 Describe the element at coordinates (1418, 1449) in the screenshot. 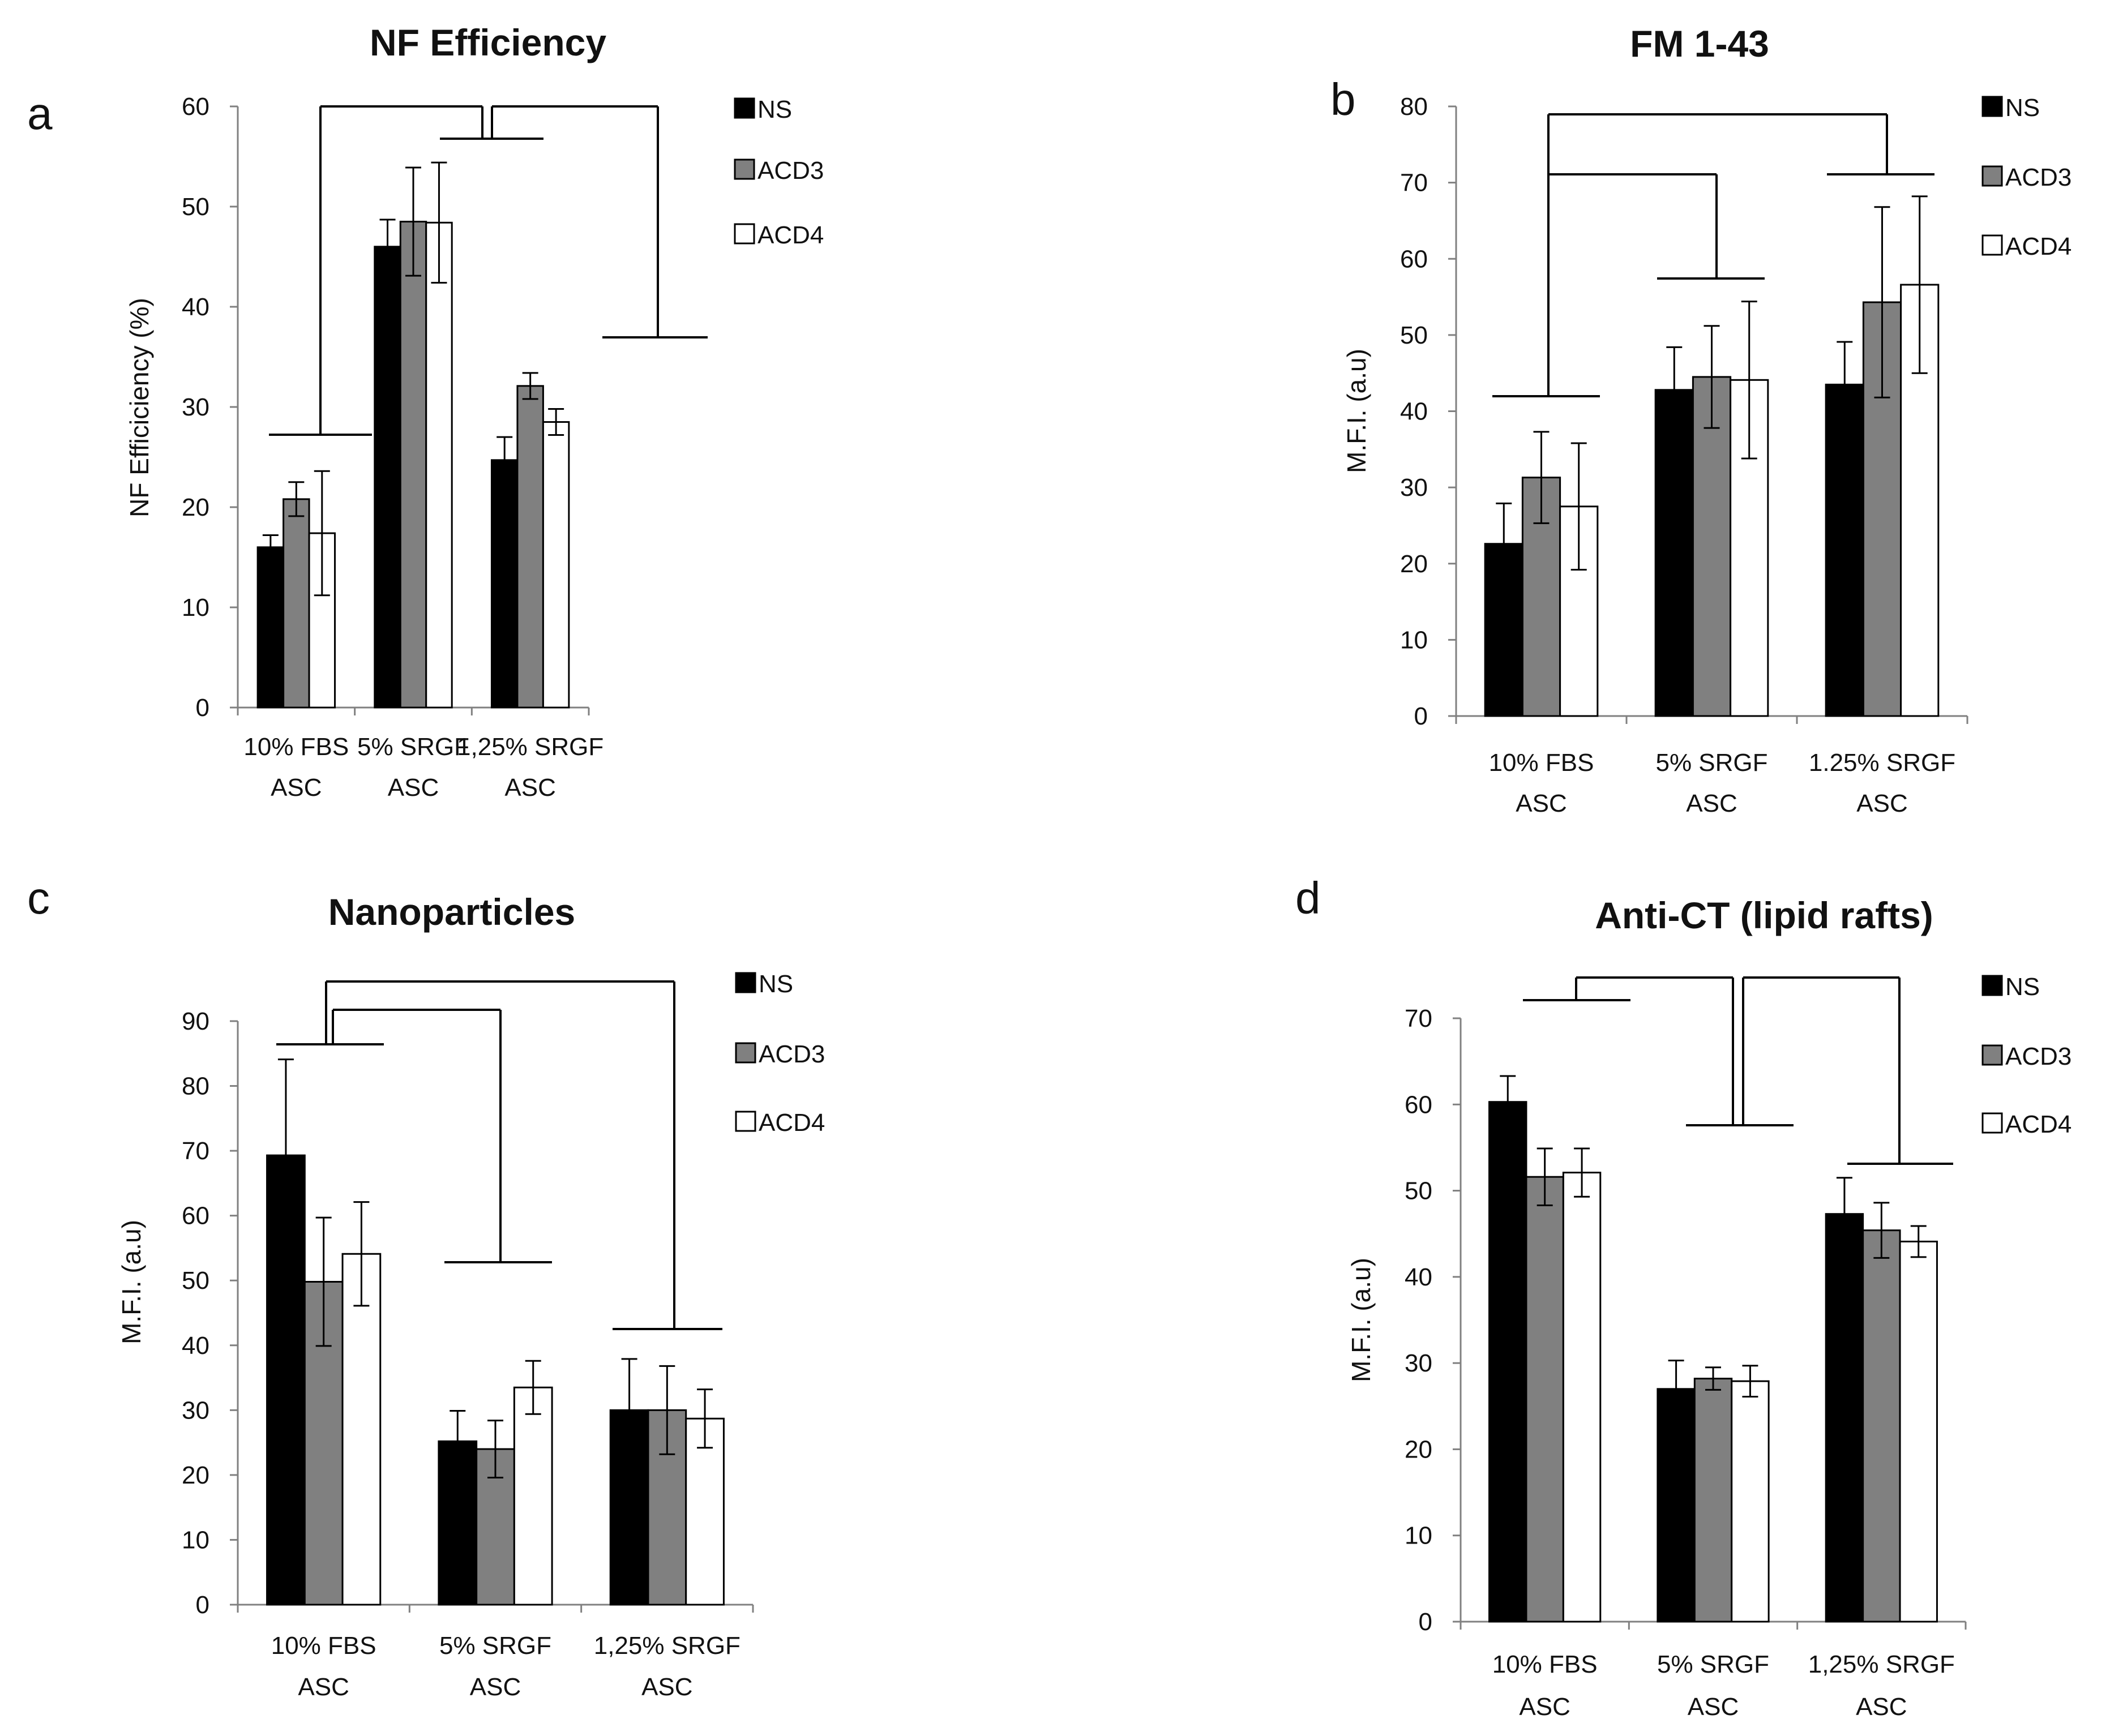

I see `y-tick-label: 20` at that location.